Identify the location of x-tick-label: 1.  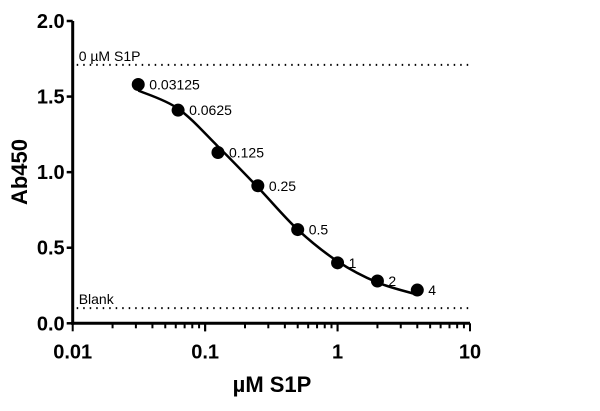
(337, 352).